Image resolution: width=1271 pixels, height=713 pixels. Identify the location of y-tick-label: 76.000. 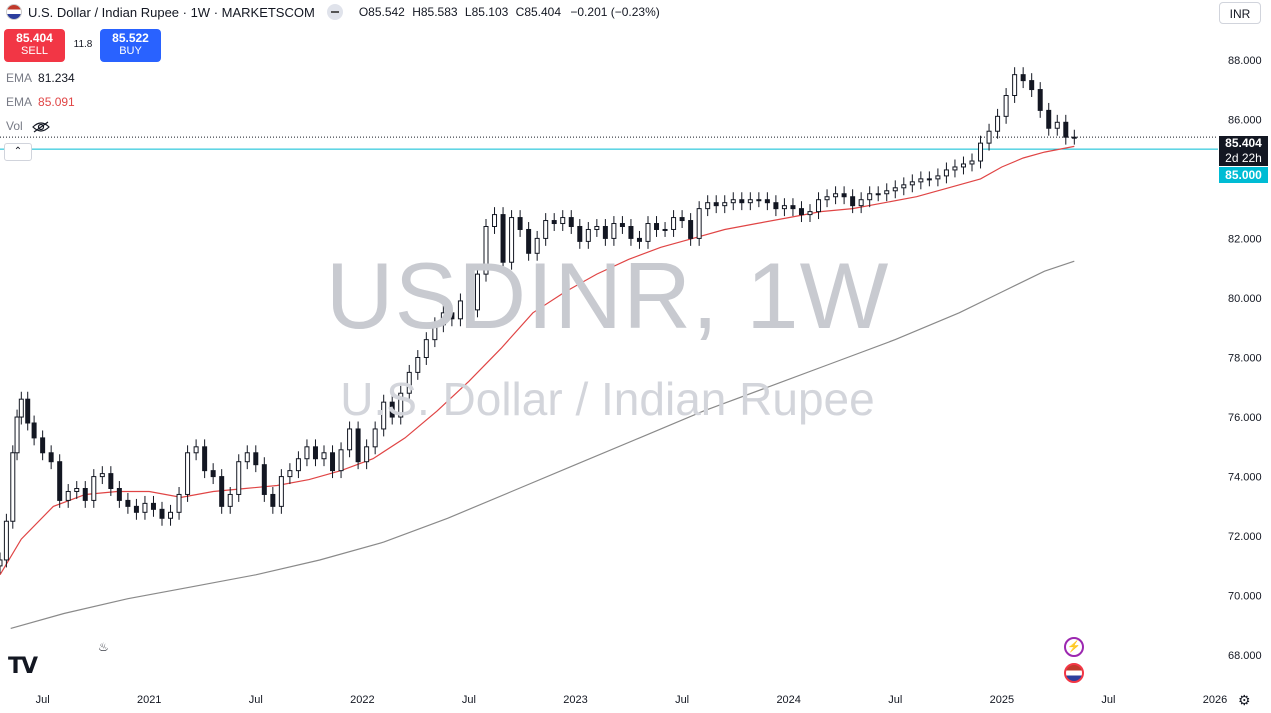
(1245, 418).